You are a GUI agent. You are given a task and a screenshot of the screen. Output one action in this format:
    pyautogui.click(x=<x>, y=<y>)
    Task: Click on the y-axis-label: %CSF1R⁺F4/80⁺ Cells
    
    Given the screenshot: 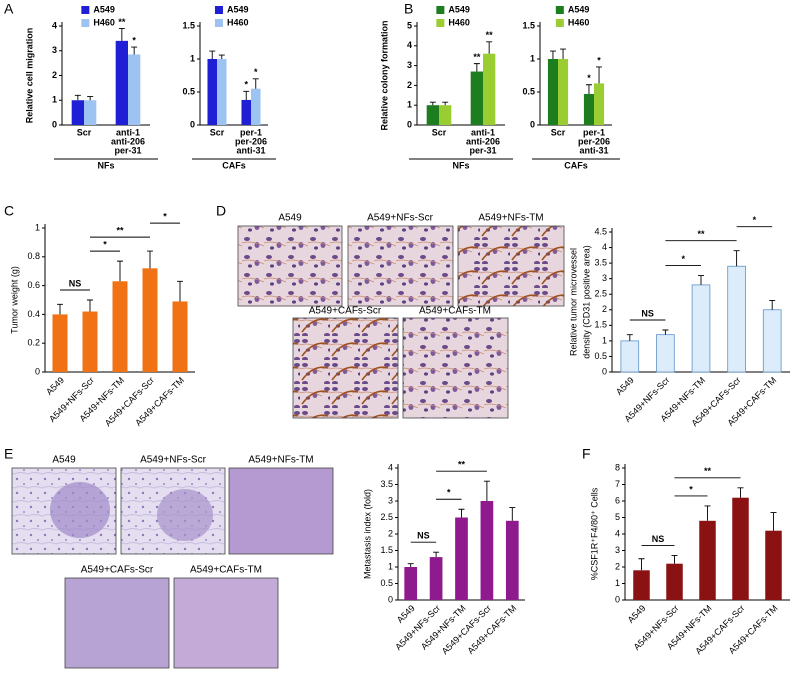 What is the action you would take?
    pyautogui.click(x=594, y=533)
    